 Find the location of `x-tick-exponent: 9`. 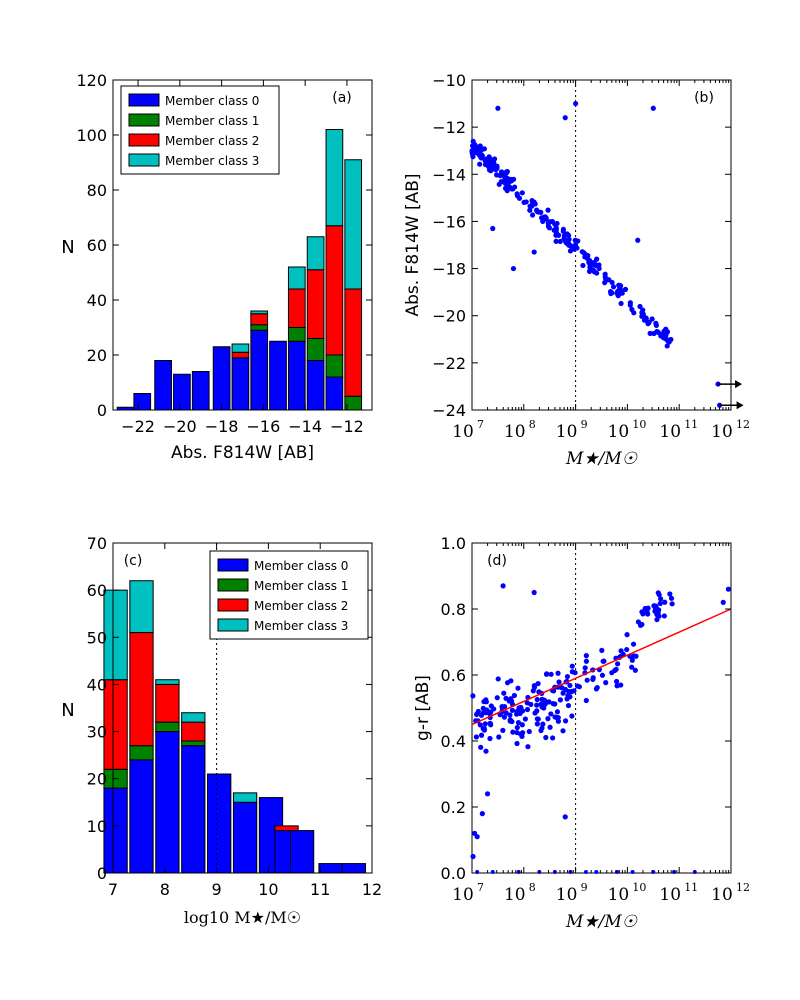

x-tick-exponent: 9 is located at coordinates (584, 424).